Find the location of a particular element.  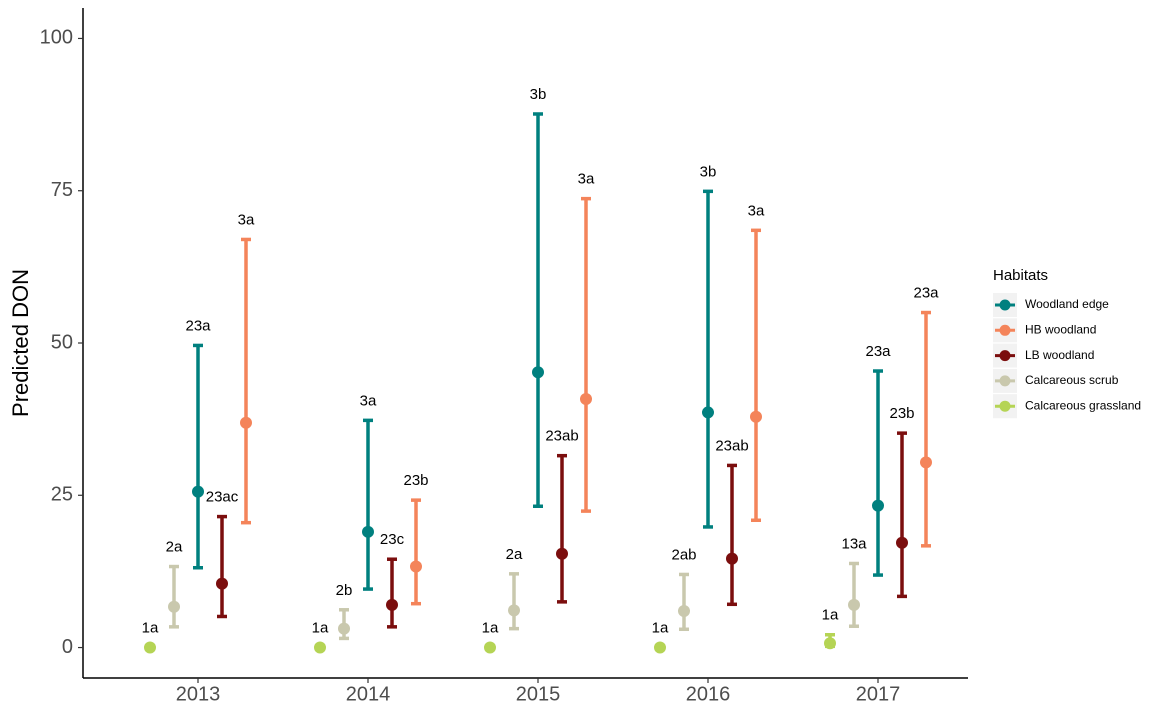

point-label: 13a is located at coordinates (854, 543).